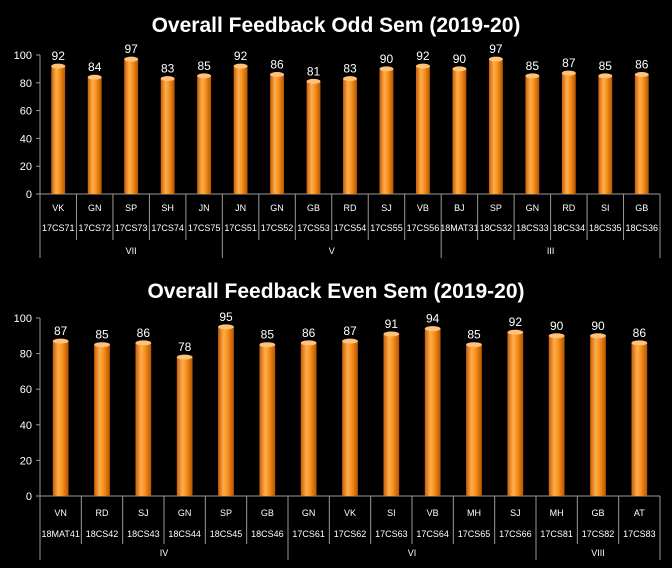 This screenshot has width=672, height=568. Describe the element at coordinates (164, 553) in the screenshot. I see `semester-group-label: IV` at that location.